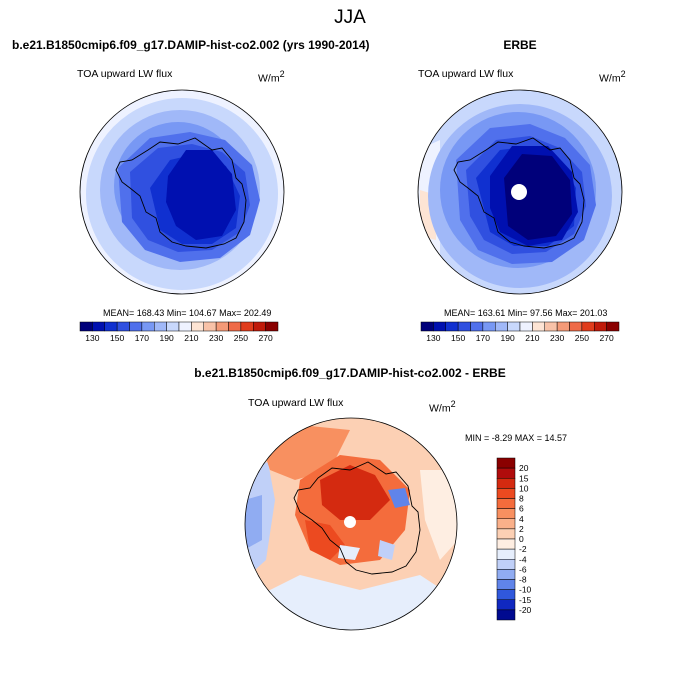 The image size is (700, 700). I want to click on colorbar-diff-tick-label: 8, so click(521, 499).